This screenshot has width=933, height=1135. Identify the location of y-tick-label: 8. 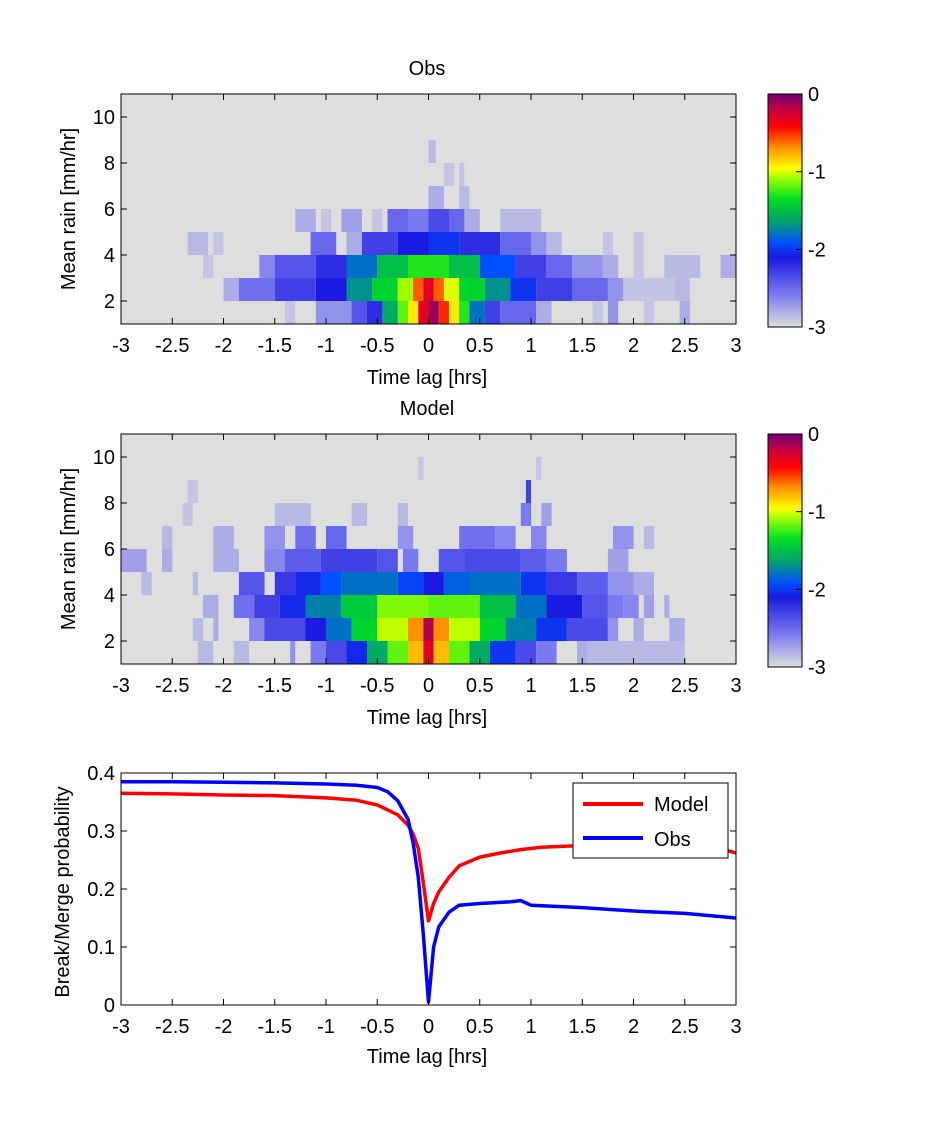
(109, 504).